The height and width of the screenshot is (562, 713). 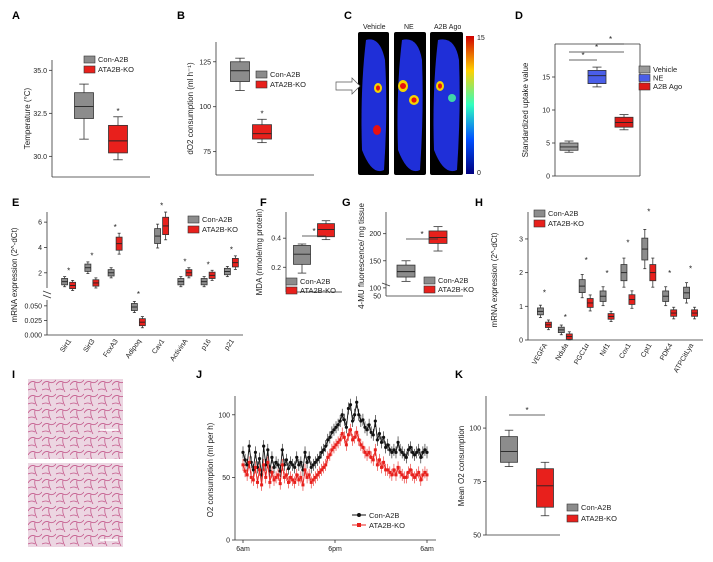 I want to click on y-tick-label: 30.0, so click(x=40, y=157).